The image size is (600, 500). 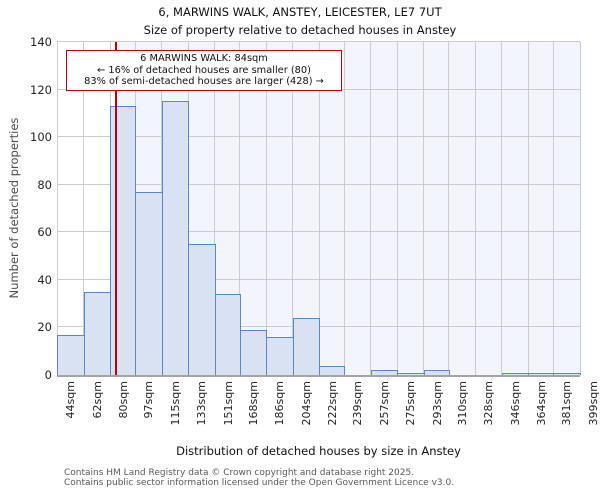 I want to click on x-tick-label: 222sqm, so click(x=333, y=403).